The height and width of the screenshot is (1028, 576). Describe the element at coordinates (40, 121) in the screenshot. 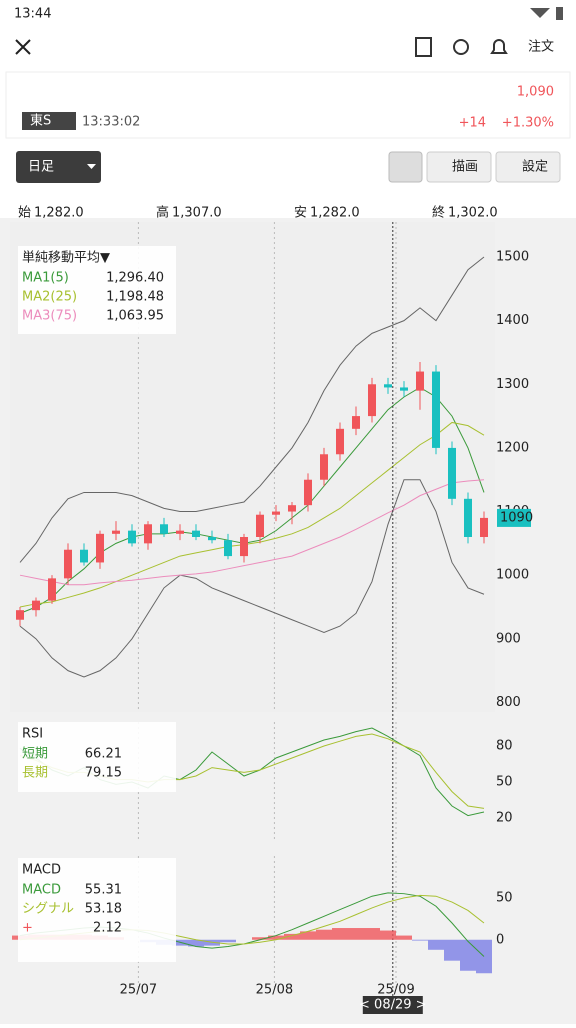

I see `market: 東S` at that location.